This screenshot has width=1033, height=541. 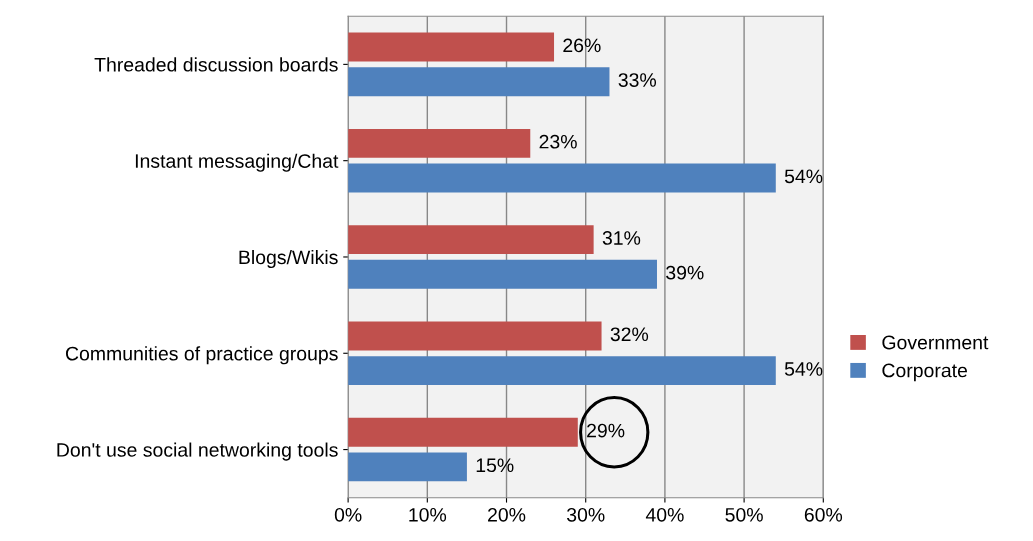 I want to click on data-label: 32%, so click(x=629, y=334).